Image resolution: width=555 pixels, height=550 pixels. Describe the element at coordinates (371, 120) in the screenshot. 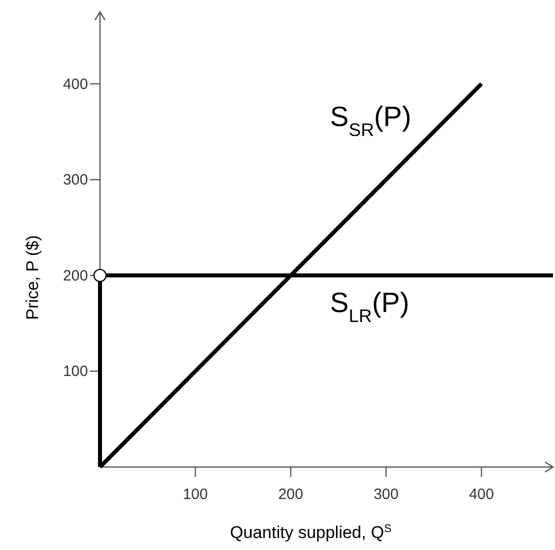

I see `series-label: S$_{SR}$(P)` at that location.